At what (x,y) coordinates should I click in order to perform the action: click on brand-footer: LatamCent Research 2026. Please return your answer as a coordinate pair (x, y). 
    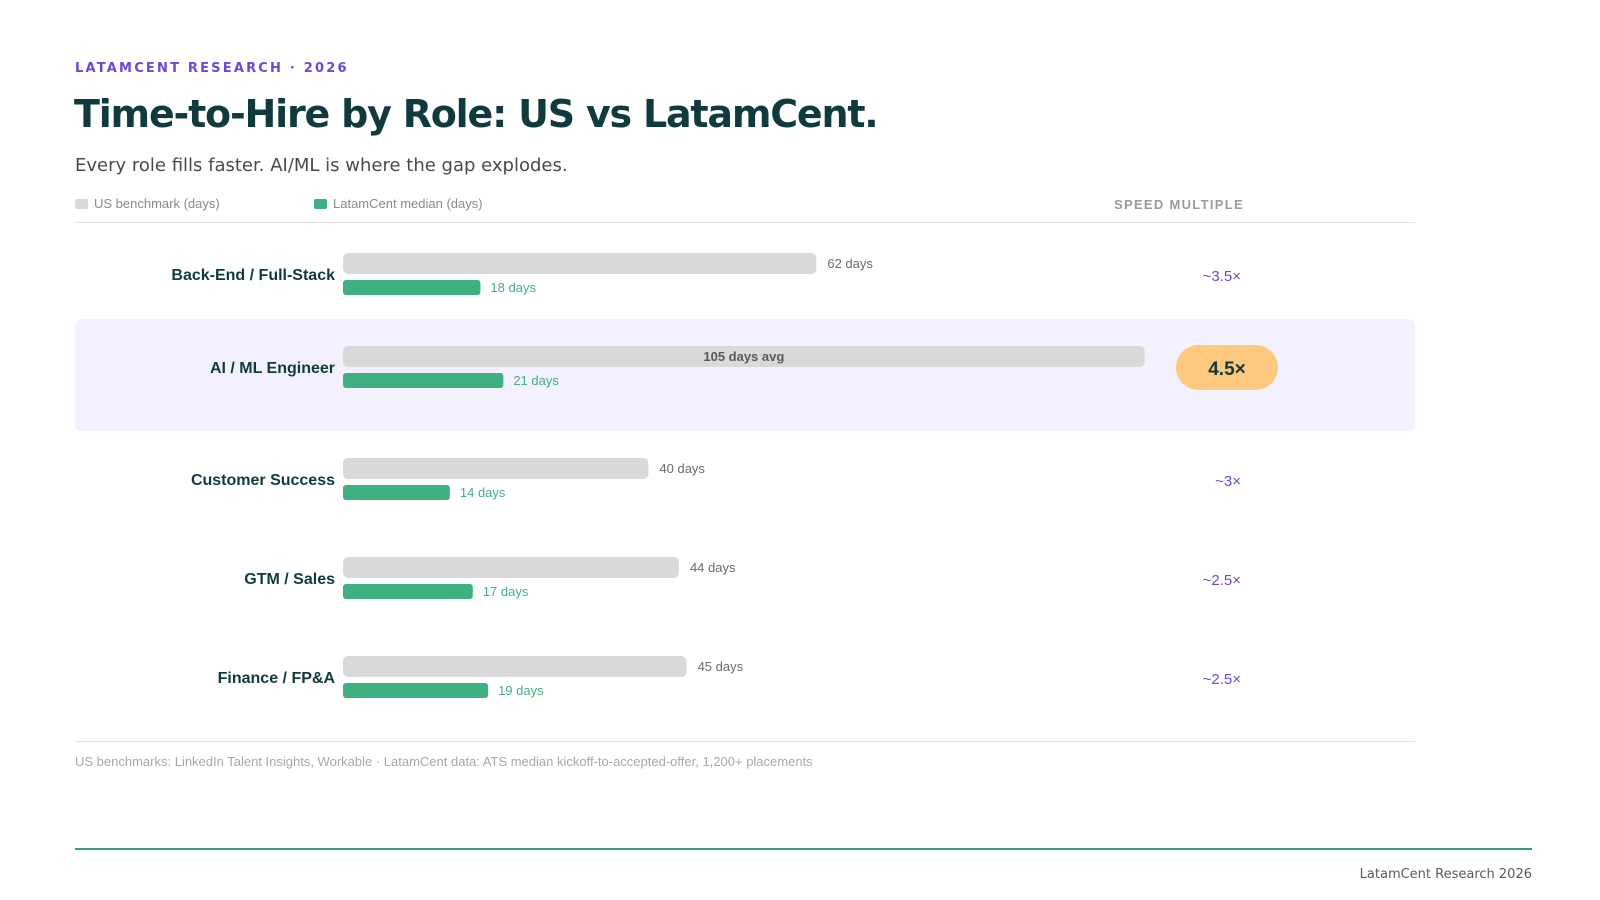
    Looking at the image, I should click on (1445, 874).